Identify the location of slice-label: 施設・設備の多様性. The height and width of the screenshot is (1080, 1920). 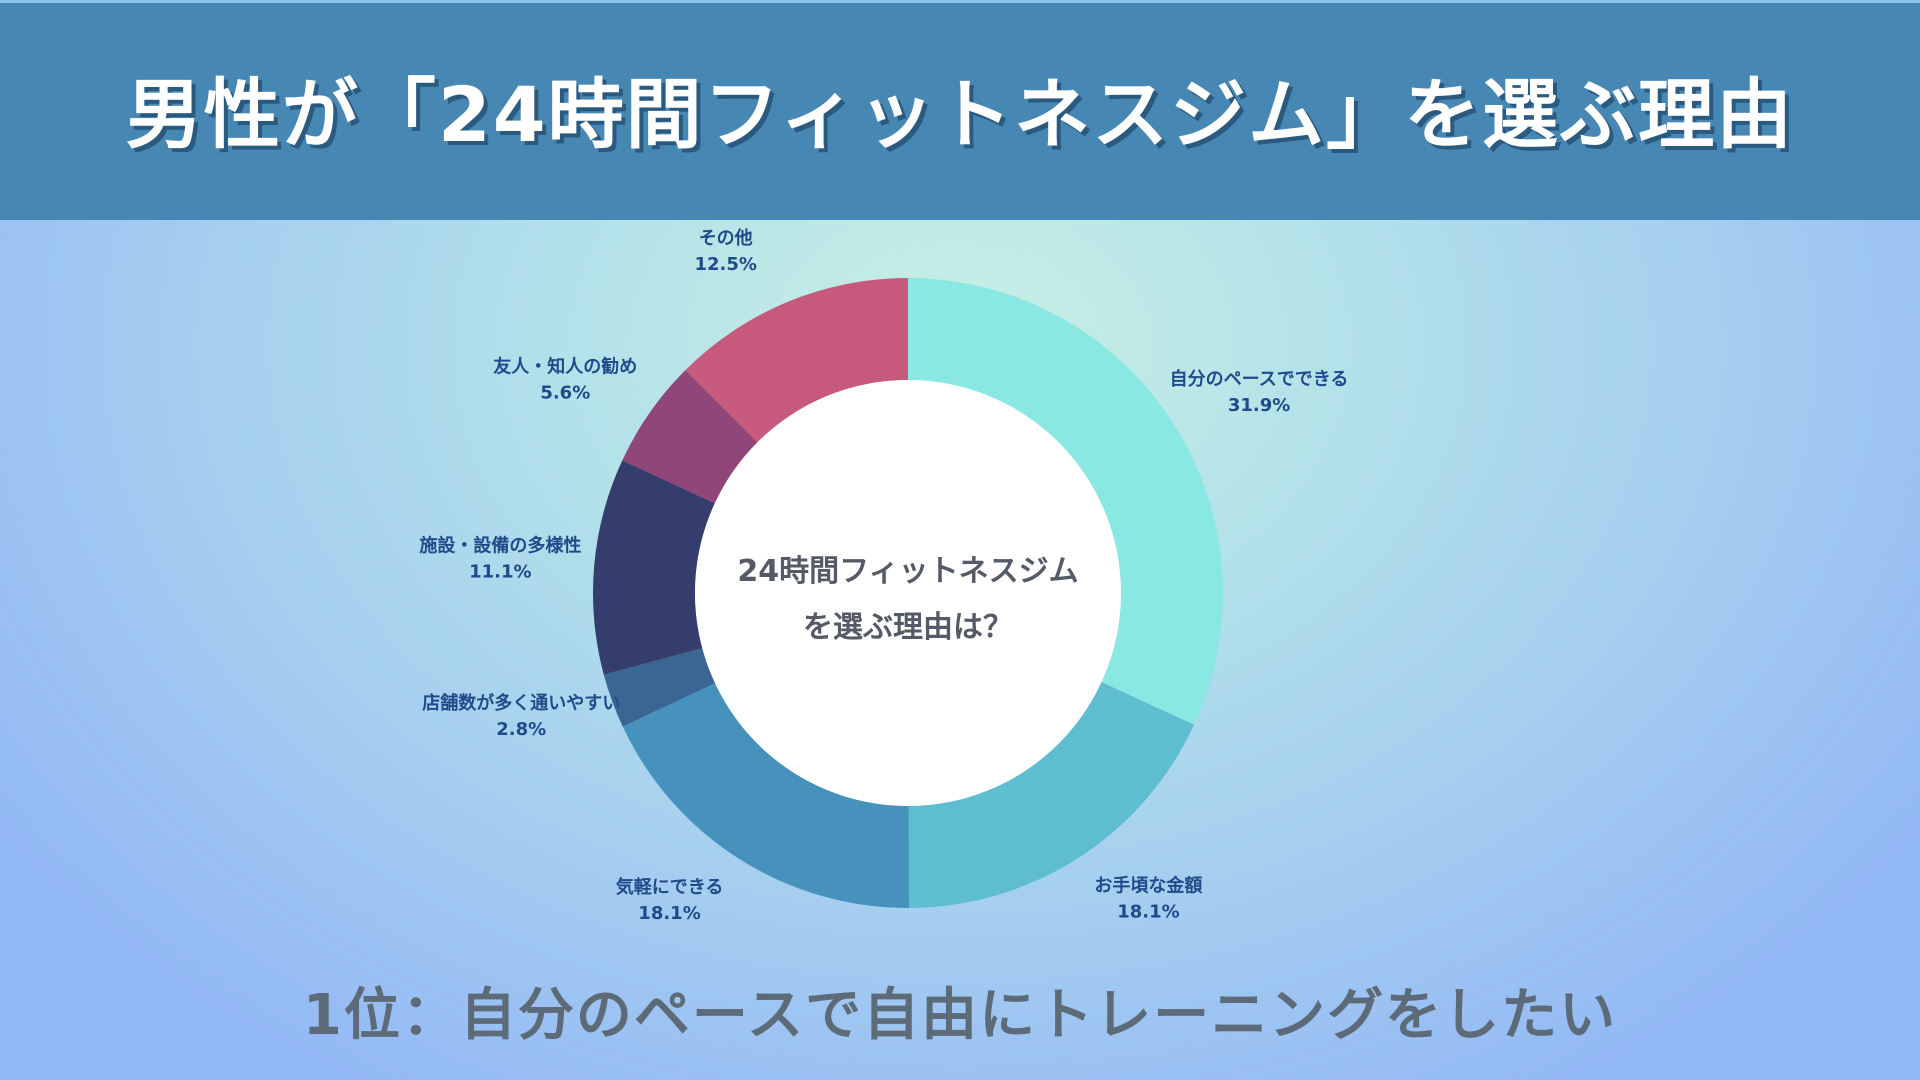
(500, 545).